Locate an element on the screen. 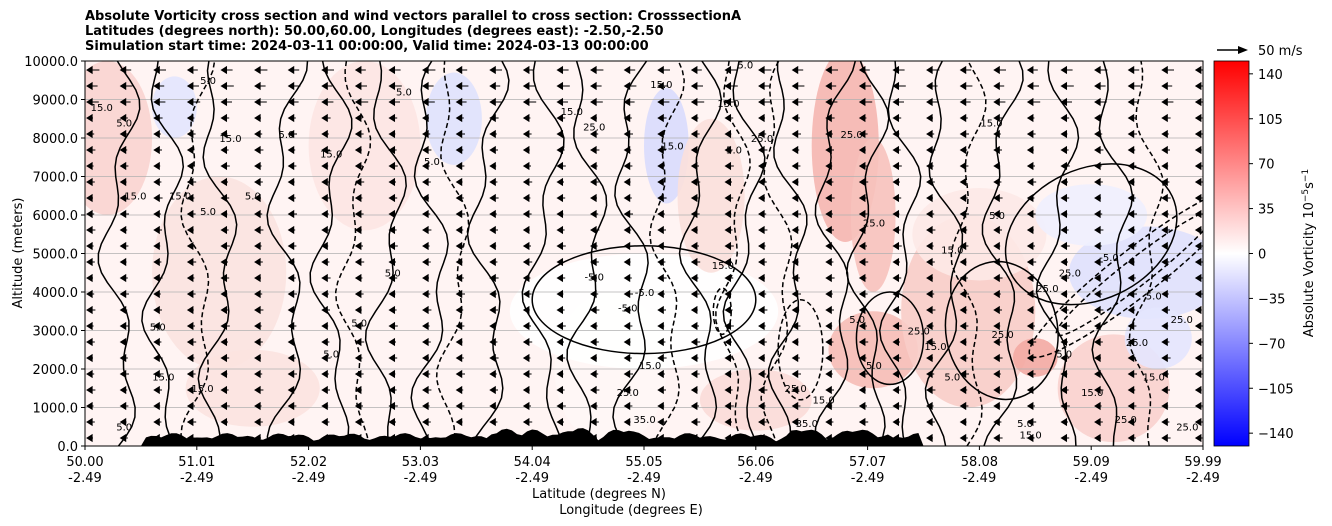  y-tick-label: 7000.0 is located at coordinates (56, 178).